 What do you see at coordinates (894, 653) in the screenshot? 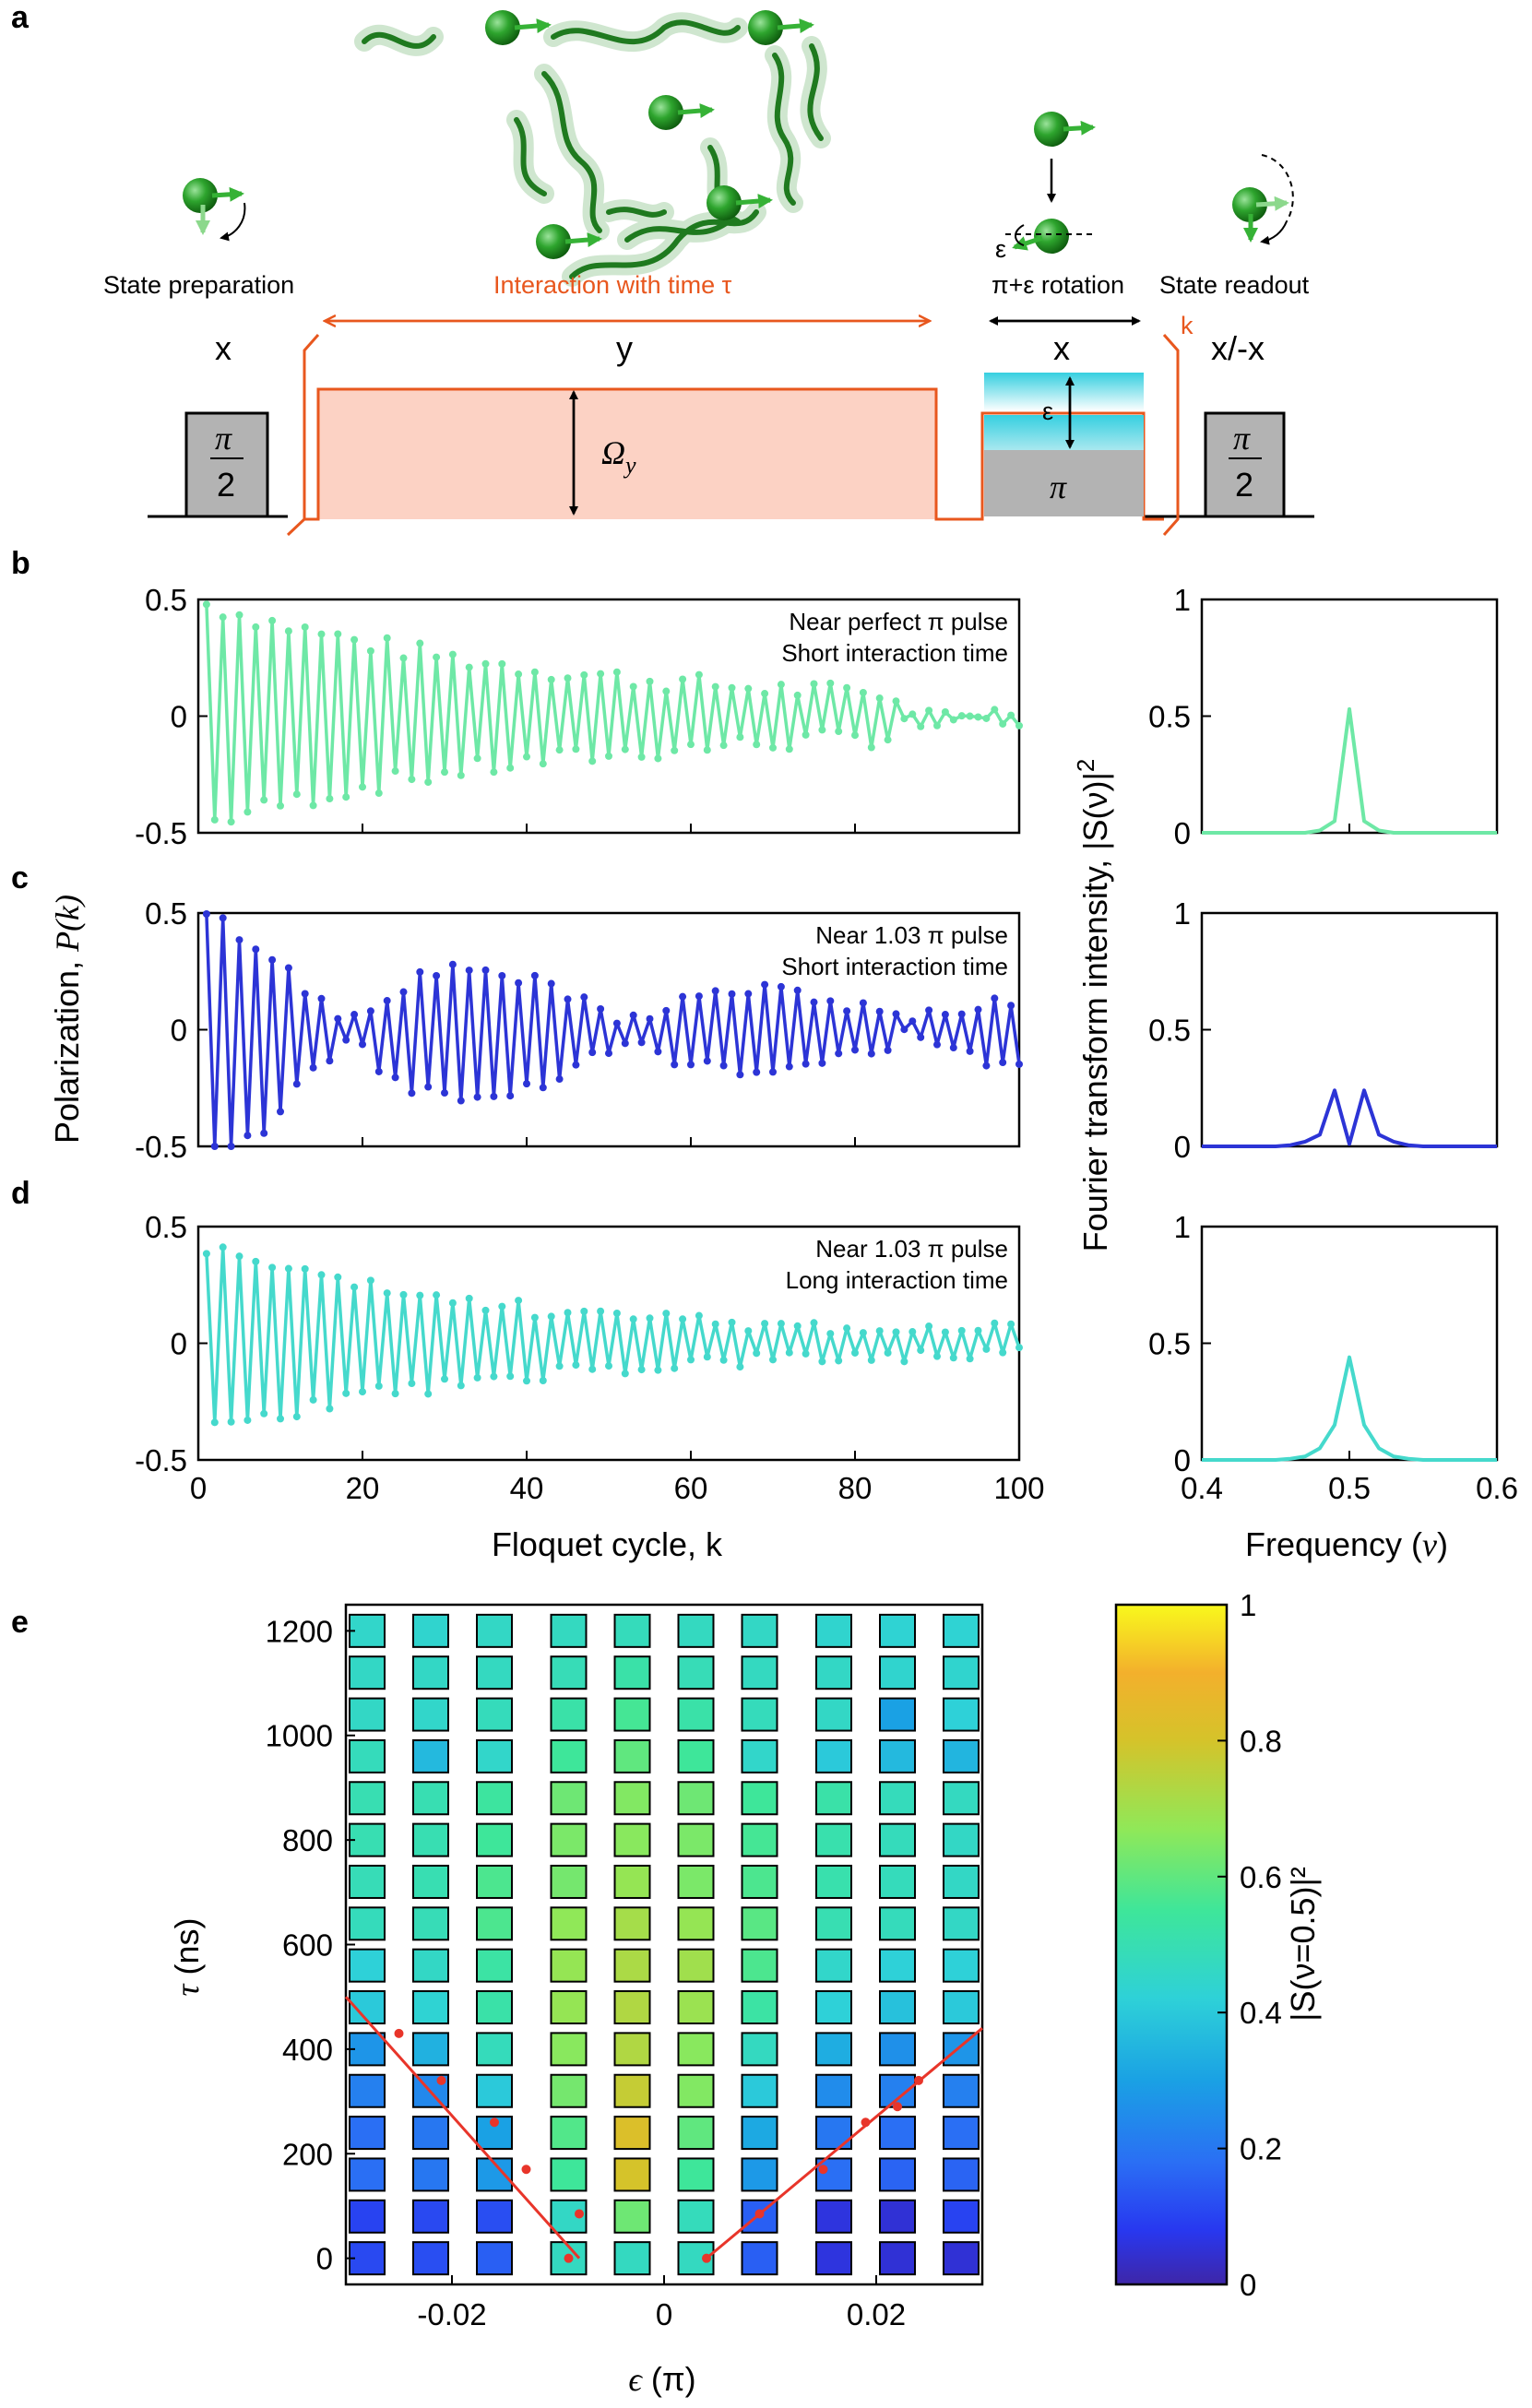
I see `annotation-line-2: Short interaction time` at bounding box center [894, 653].